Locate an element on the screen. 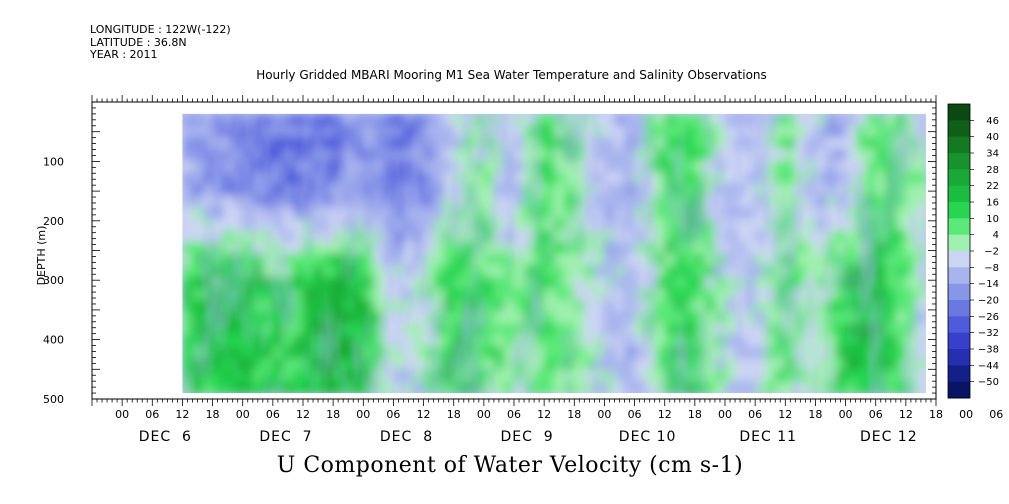 This screenshot has width=1009, height=504. x-day-label: DEC 8 is located at coordinates (406, 437).